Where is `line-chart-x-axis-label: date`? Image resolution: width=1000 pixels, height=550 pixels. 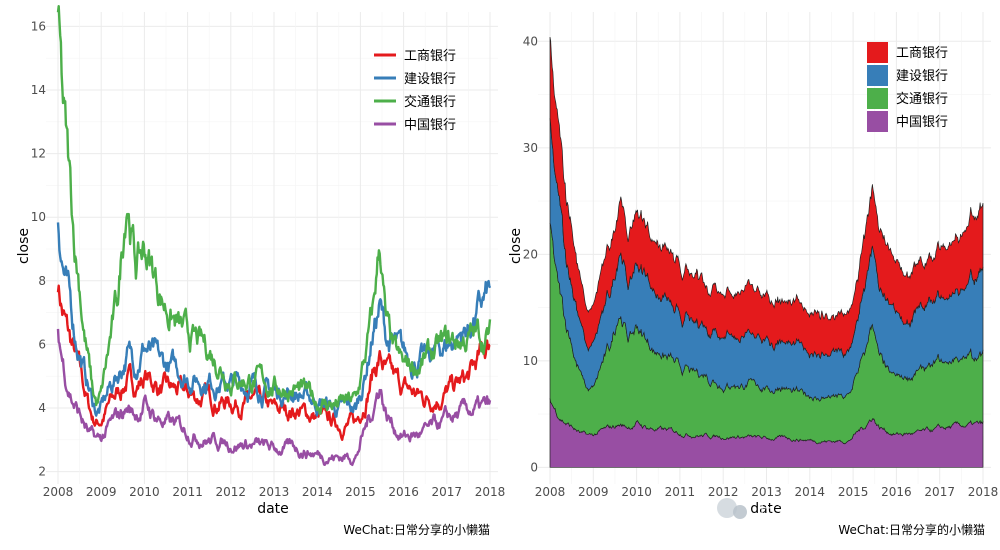
line-chart-x-axis-label: date is located at coordinates (273, 509).